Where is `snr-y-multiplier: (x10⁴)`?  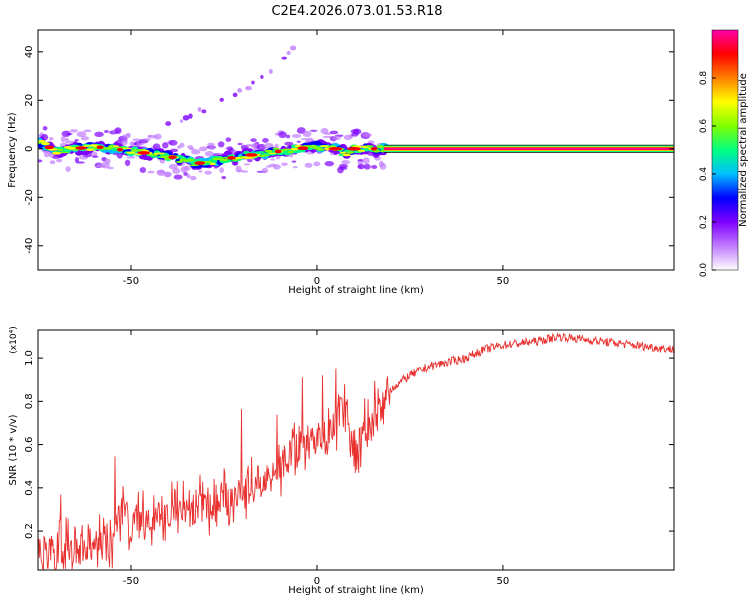 snr-y-multiplier: (x10⁴) is located at coordinates (14, 339).